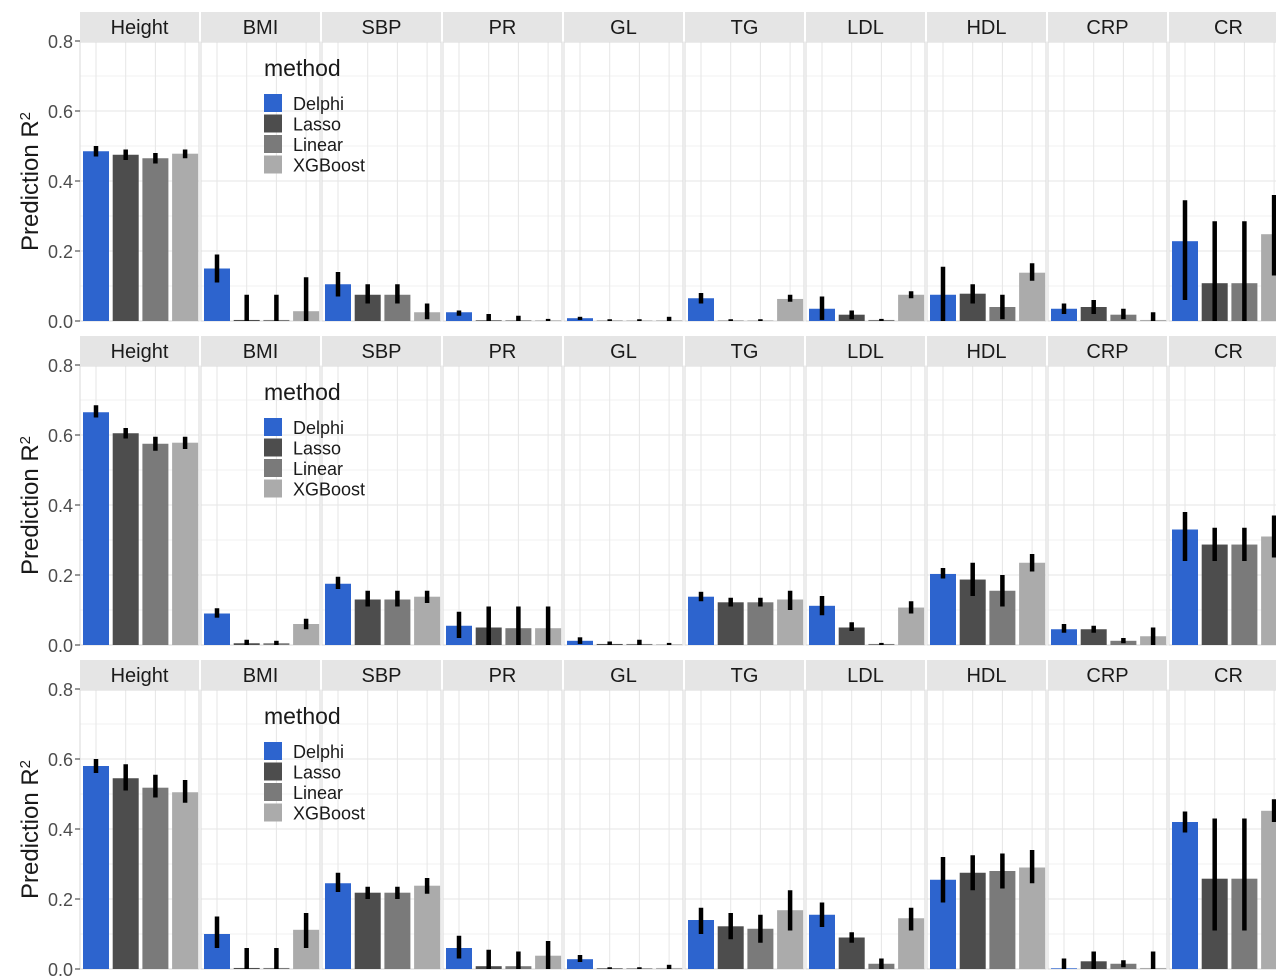 The height and width of the screenshot is (976, 1276). Describe the element at coordinates (317, 125) in the screenshot. I see `legend-label: Lasso` at that location.